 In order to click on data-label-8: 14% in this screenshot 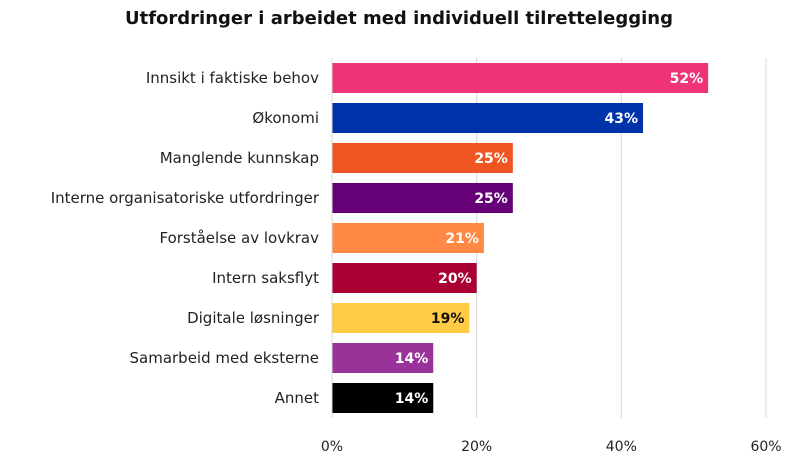, I will do `click(412, 399)`.